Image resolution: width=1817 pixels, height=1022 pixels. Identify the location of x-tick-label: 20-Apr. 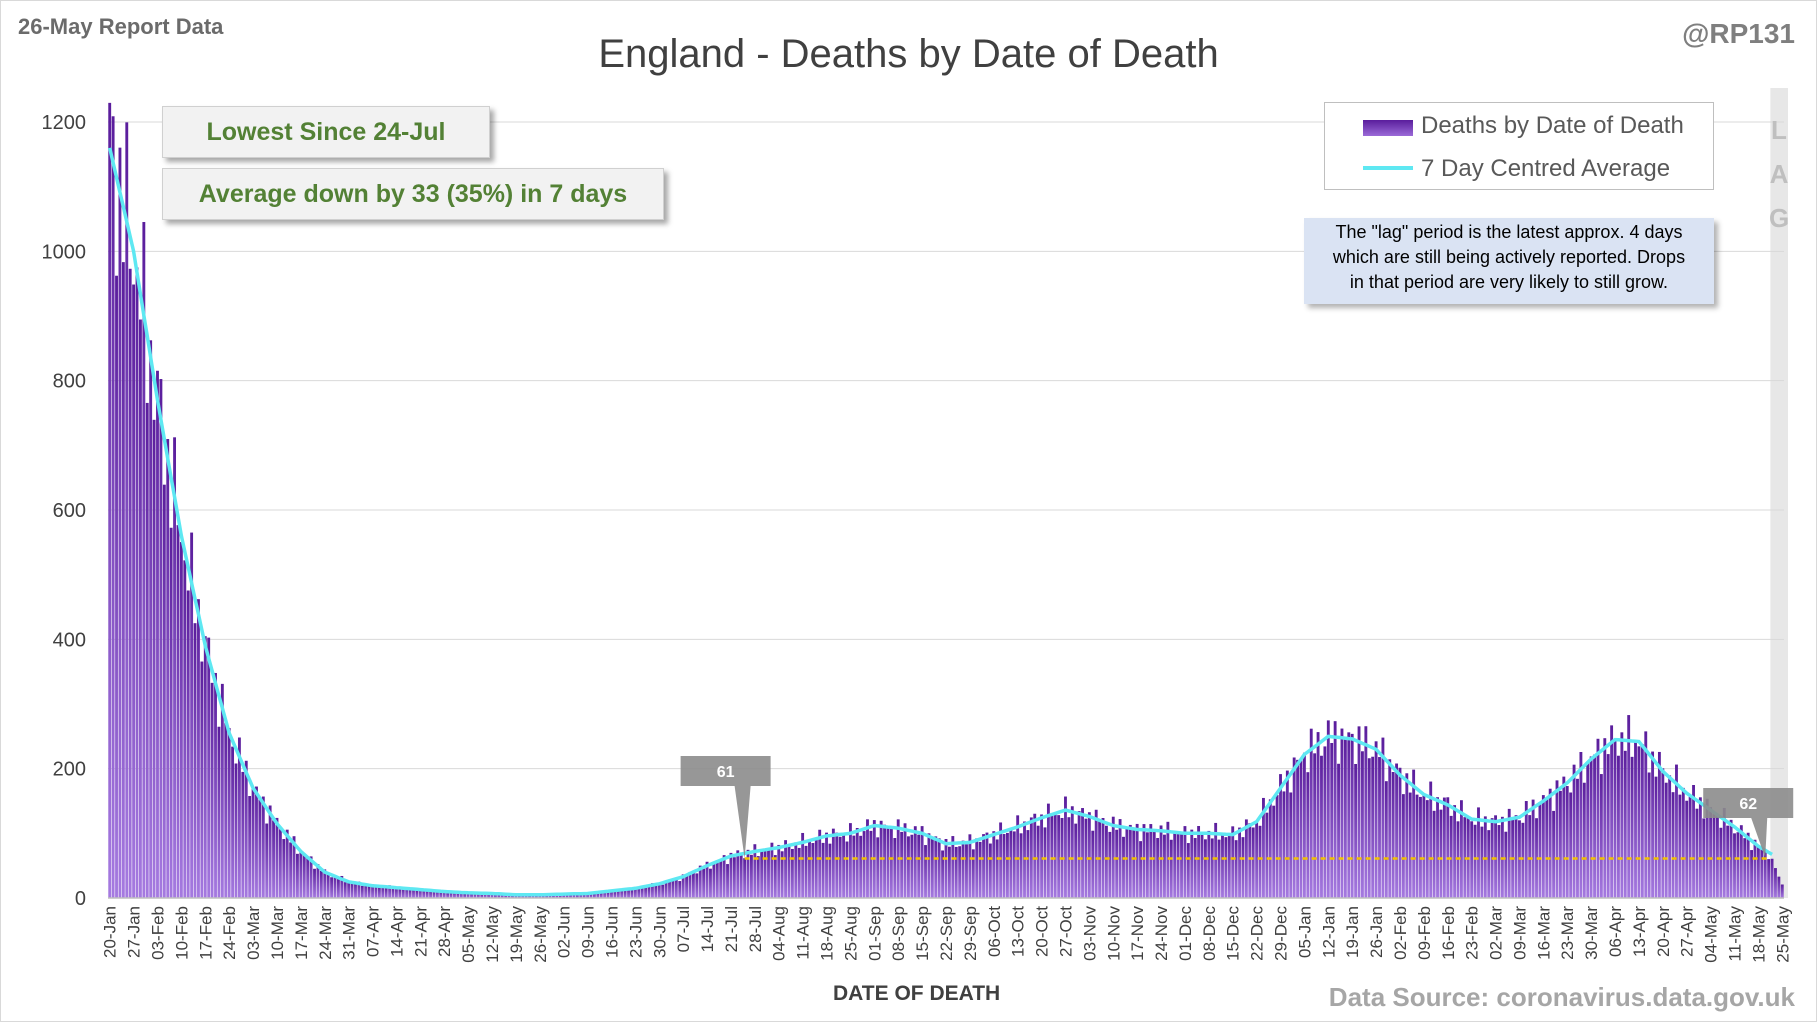
(1663, 931).